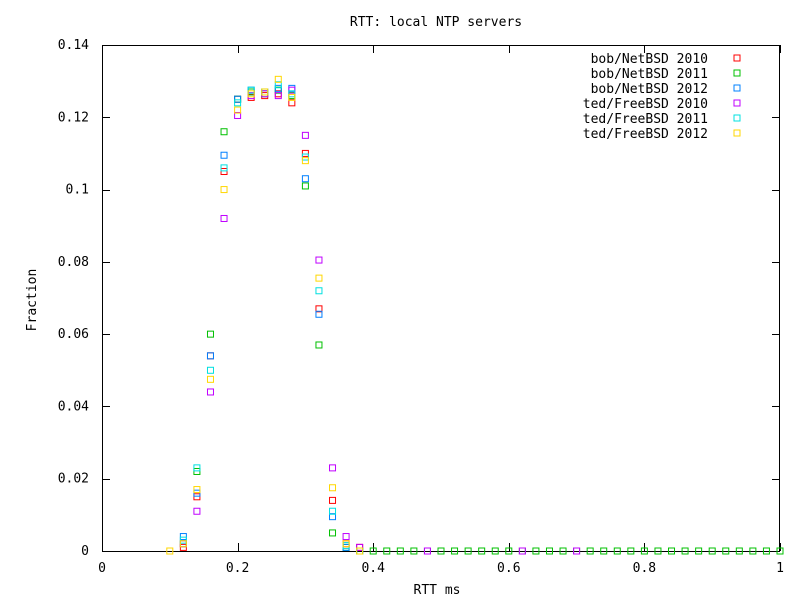  Describe the element at coordinates (73, 334) in the screenshot. I see `y-tick-label: 0.06` at that location.